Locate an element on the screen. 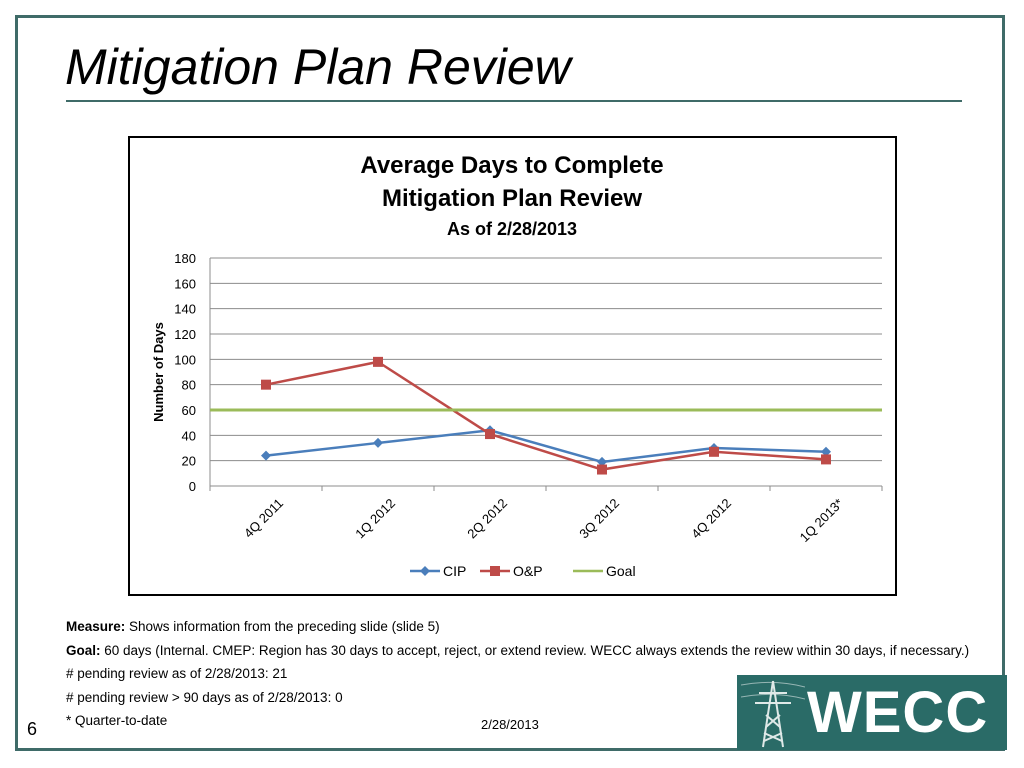 Image resolution: width=1024 pixels, height=768 pixels. wecc-logo: WECC is located at coordinates (872, 712).